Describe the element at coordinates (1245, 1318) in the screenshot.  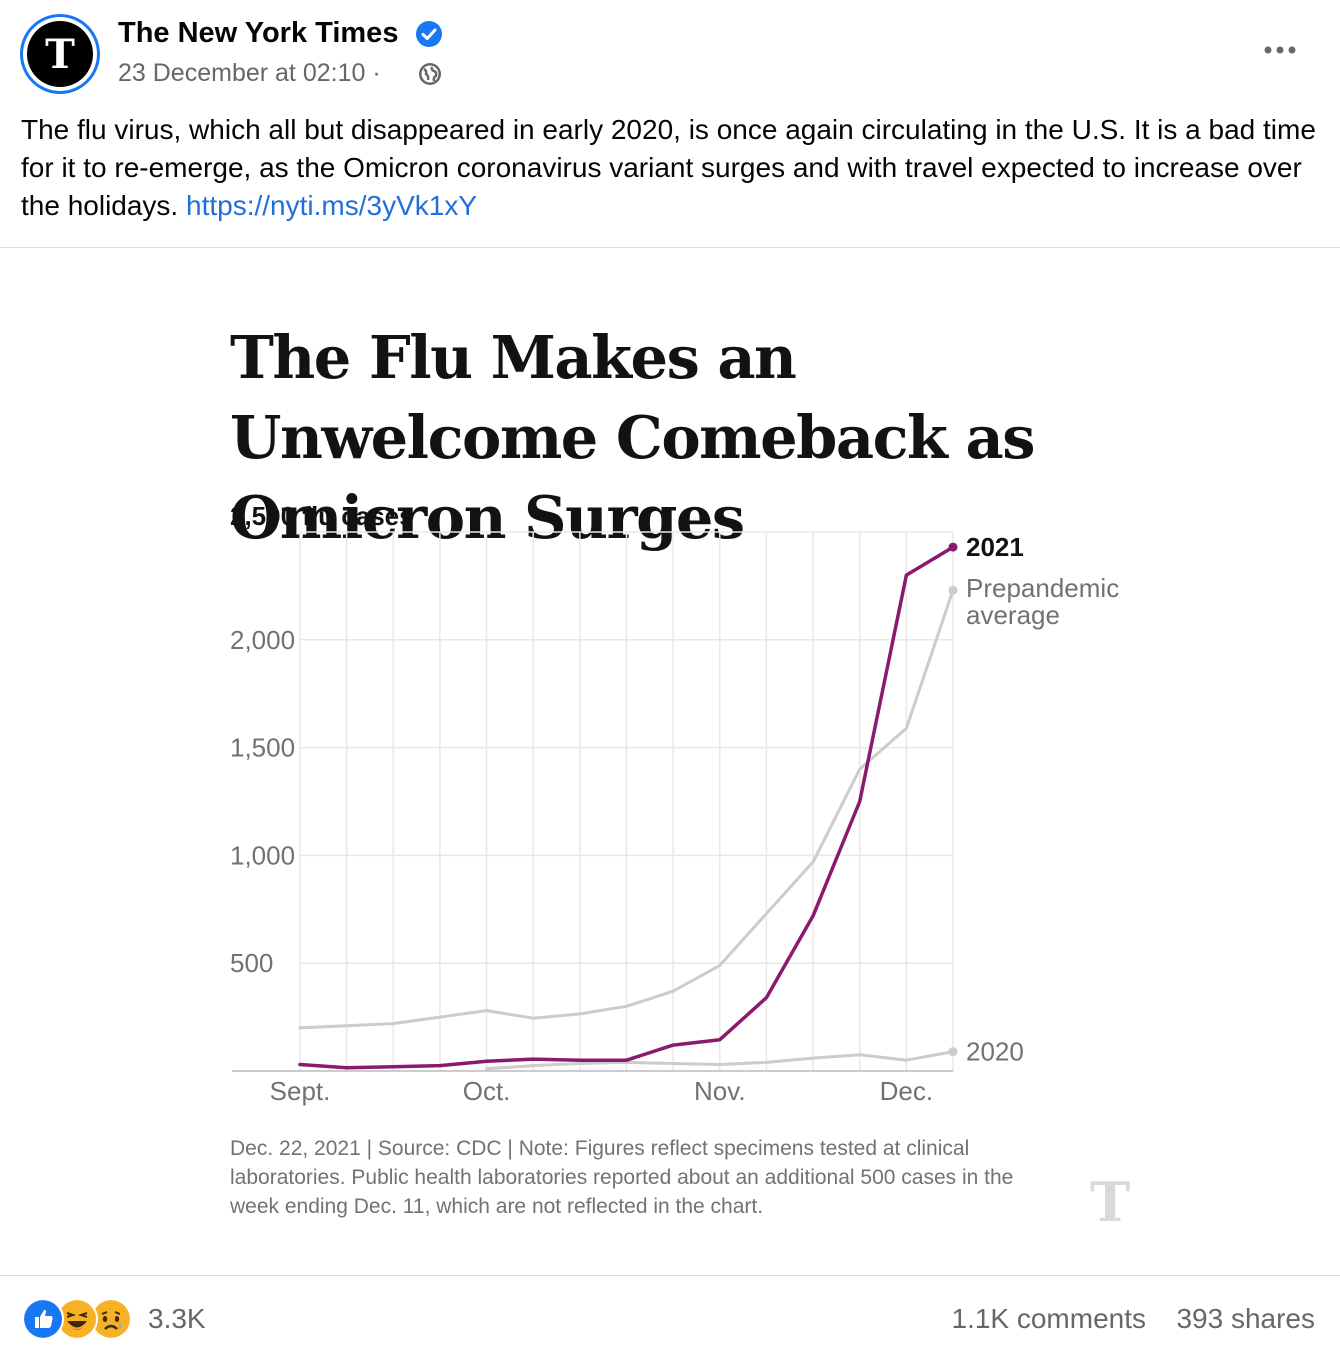
I see `shares-count-link: 393 shares` at that location.